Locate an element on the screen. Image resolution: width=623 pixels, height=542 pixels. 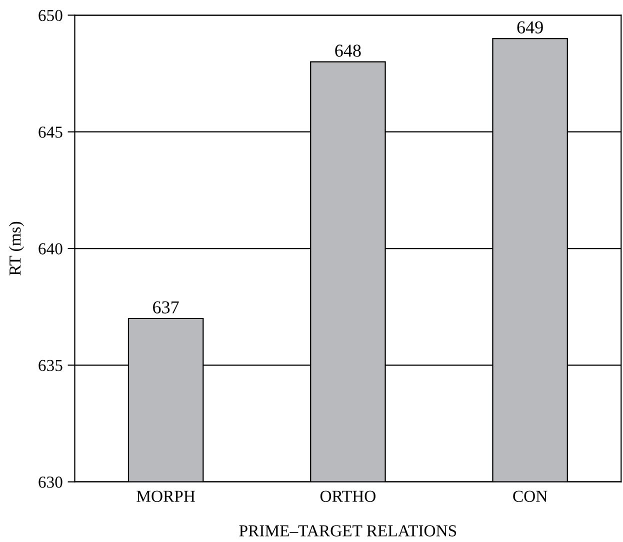
data-label: 637 is located at coordinates (166, 307).